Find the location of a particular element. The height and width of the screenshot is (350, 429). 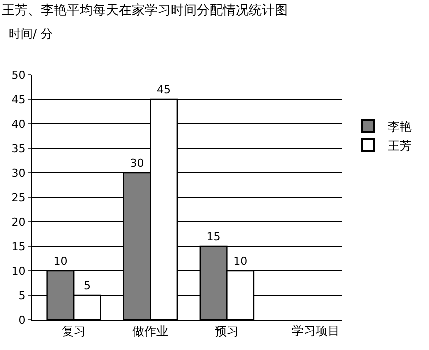

legend-label: 李艳 is located at coordinates (400, 127).